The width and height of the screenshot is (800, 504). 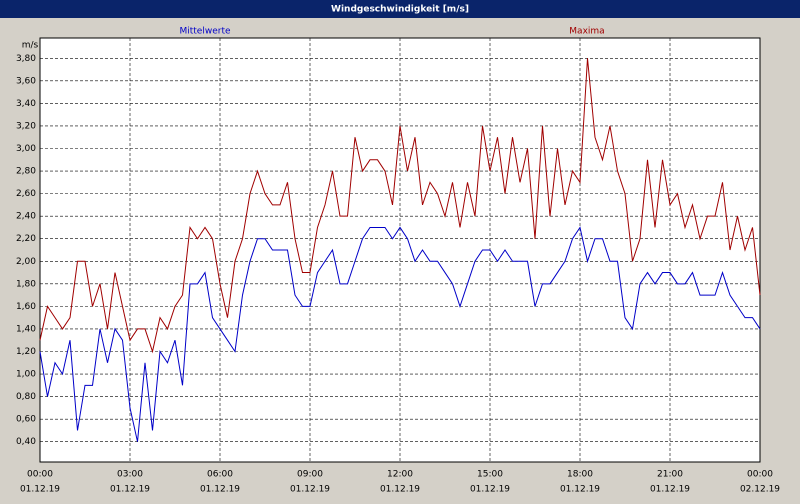 I want to click on title-bar, so click(x=400, y=9).